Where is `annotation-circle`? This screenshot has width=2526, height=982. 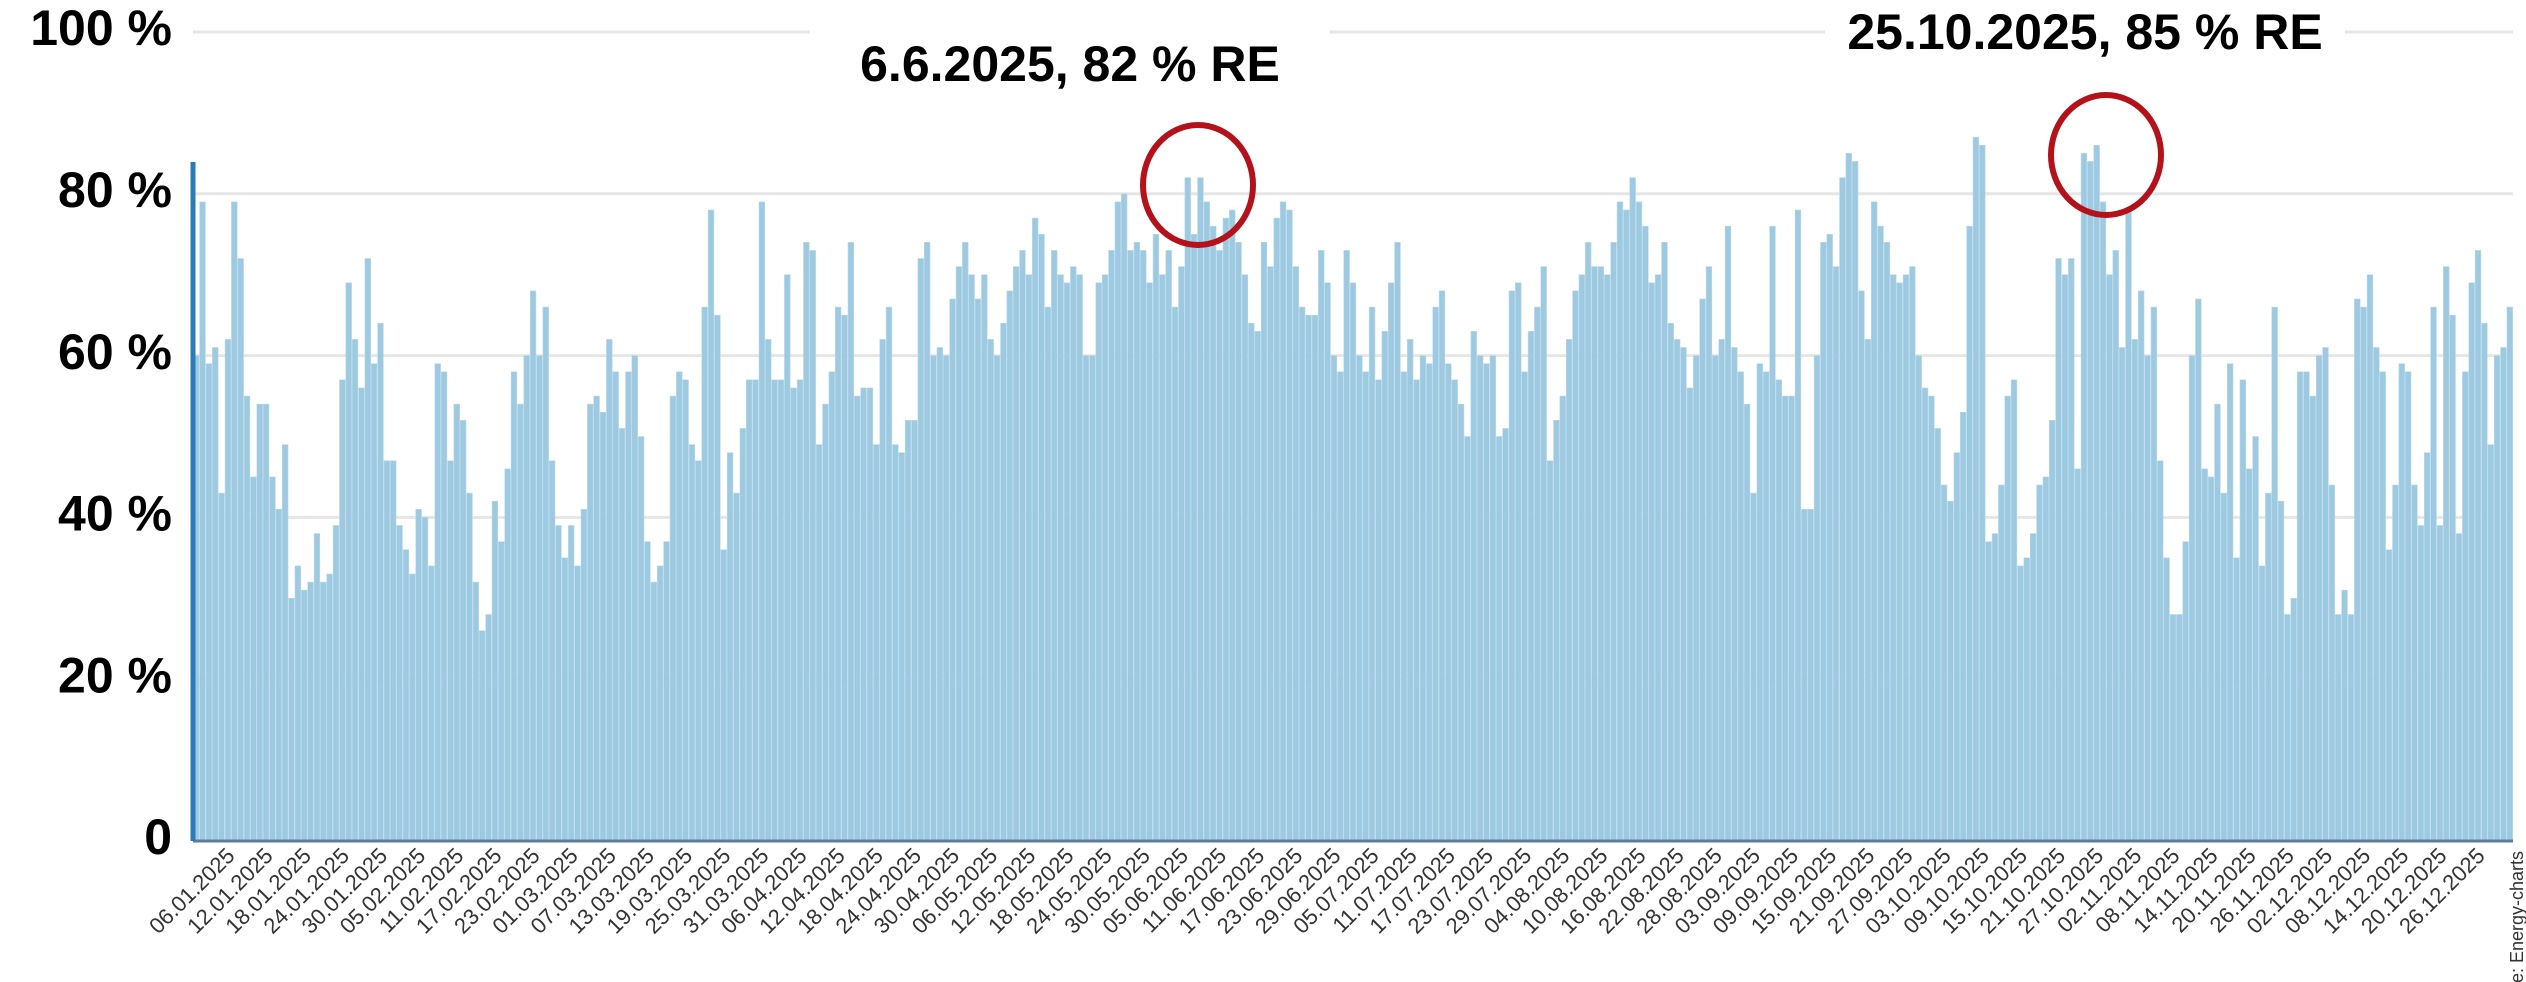 annotation-circle is located at coordinates (1198, 185).